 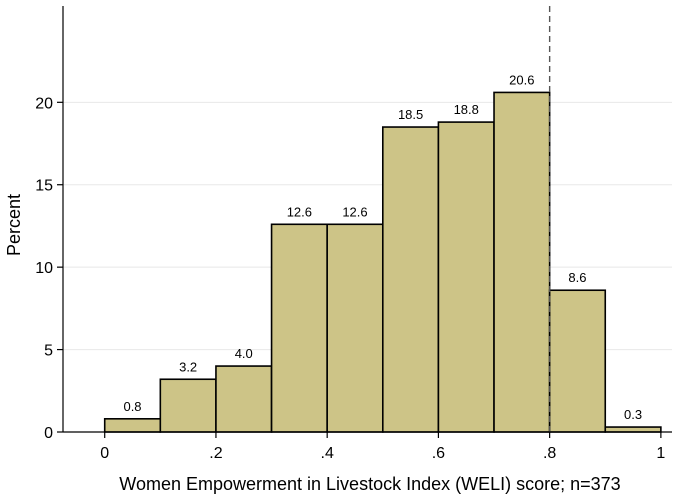 What do you see at coordinates (549, 453) in the screenshot?
I see `x-tick-label-4: .8` at bounding box center [549, 453].